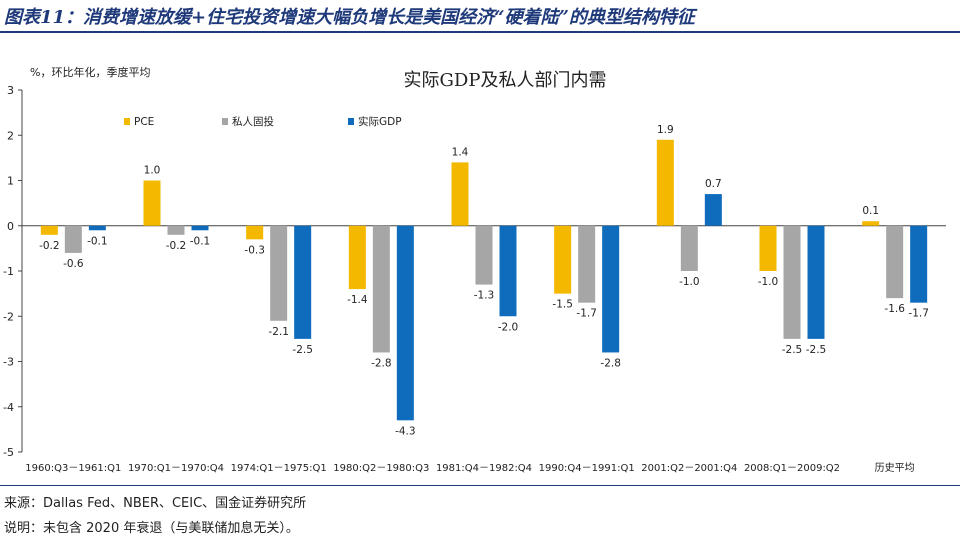  I want to click on legend-label: 私人固投, so click(253, 121).